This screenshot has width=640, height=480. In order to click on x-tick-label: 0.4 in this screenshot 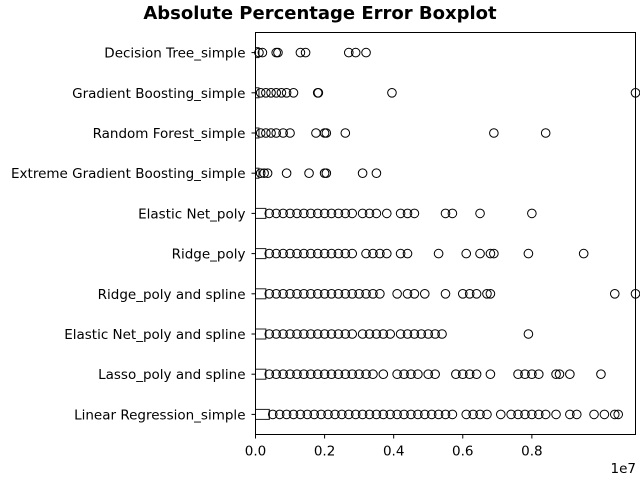, I will do `click(393, 452)`.